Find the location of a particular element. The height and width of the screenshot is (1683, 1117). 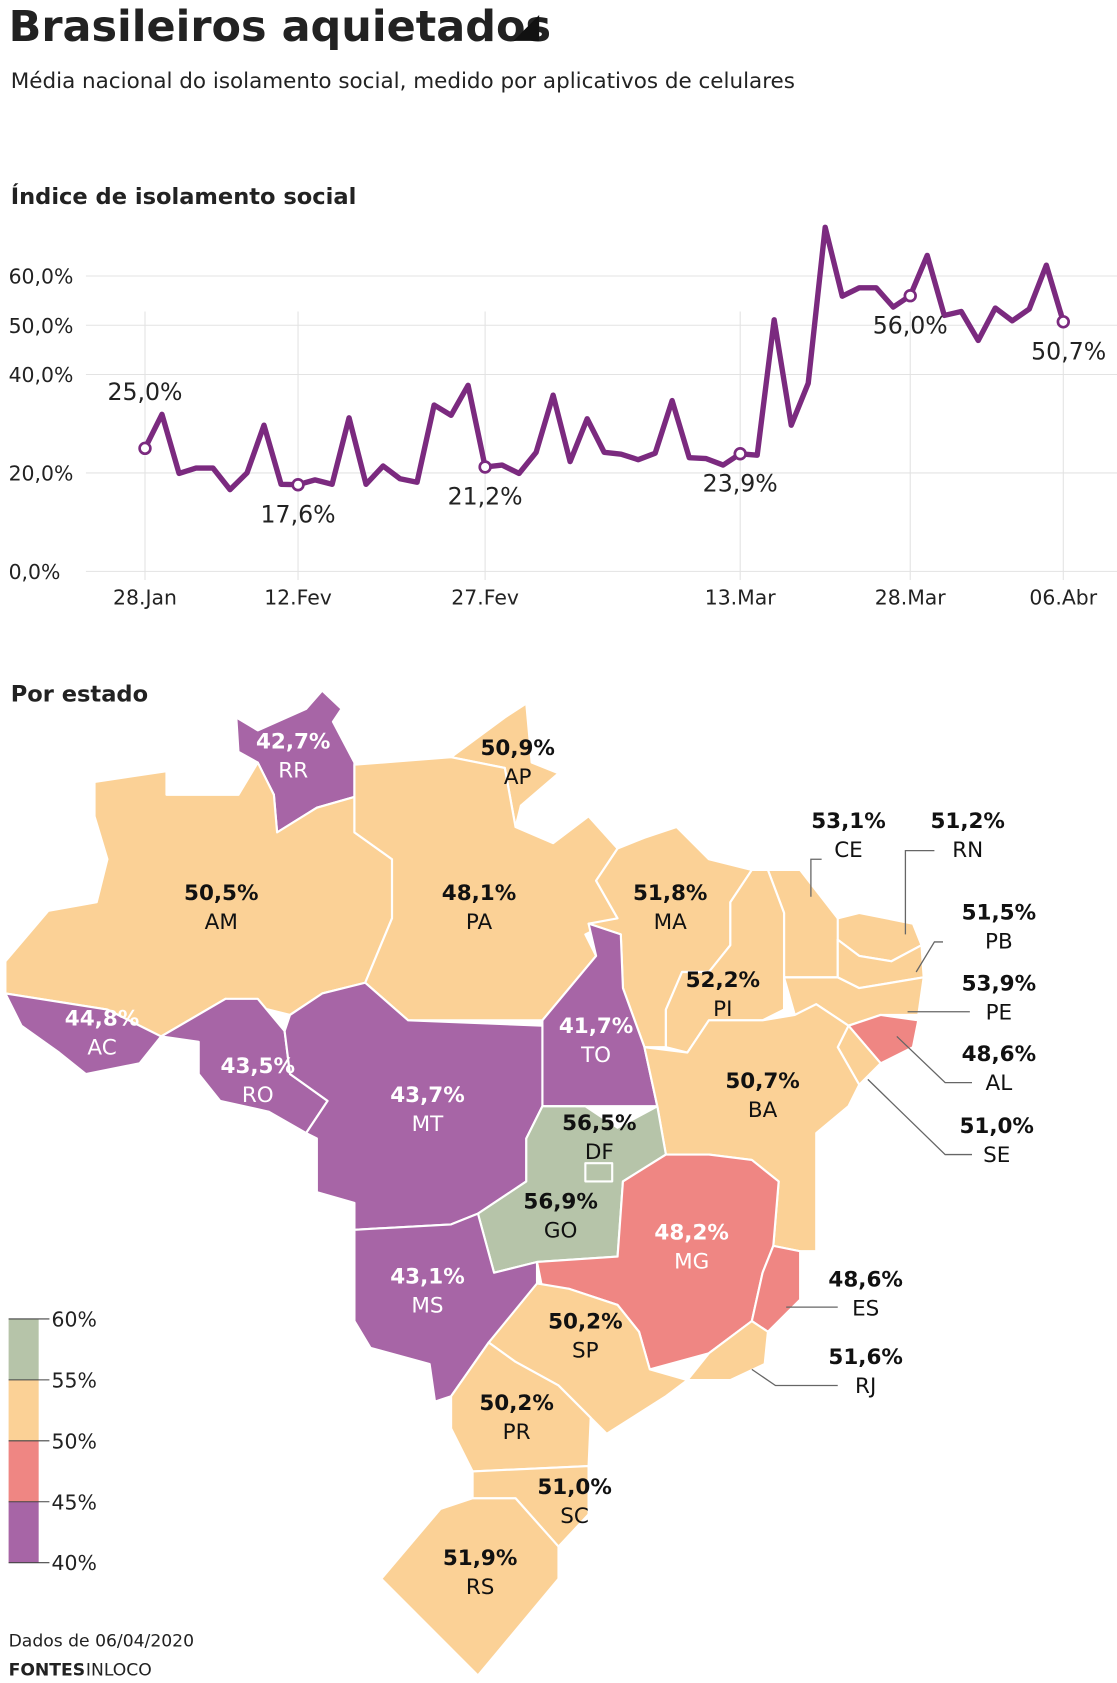

state-name: MG is located at coordinates (691, 1261).